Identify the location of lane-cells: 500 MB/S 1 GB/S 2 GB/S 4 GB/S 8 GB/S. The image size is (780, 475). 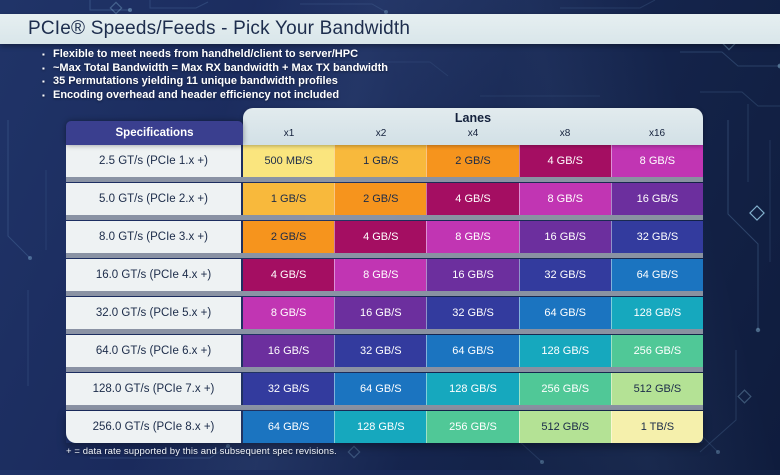
(473, 161).